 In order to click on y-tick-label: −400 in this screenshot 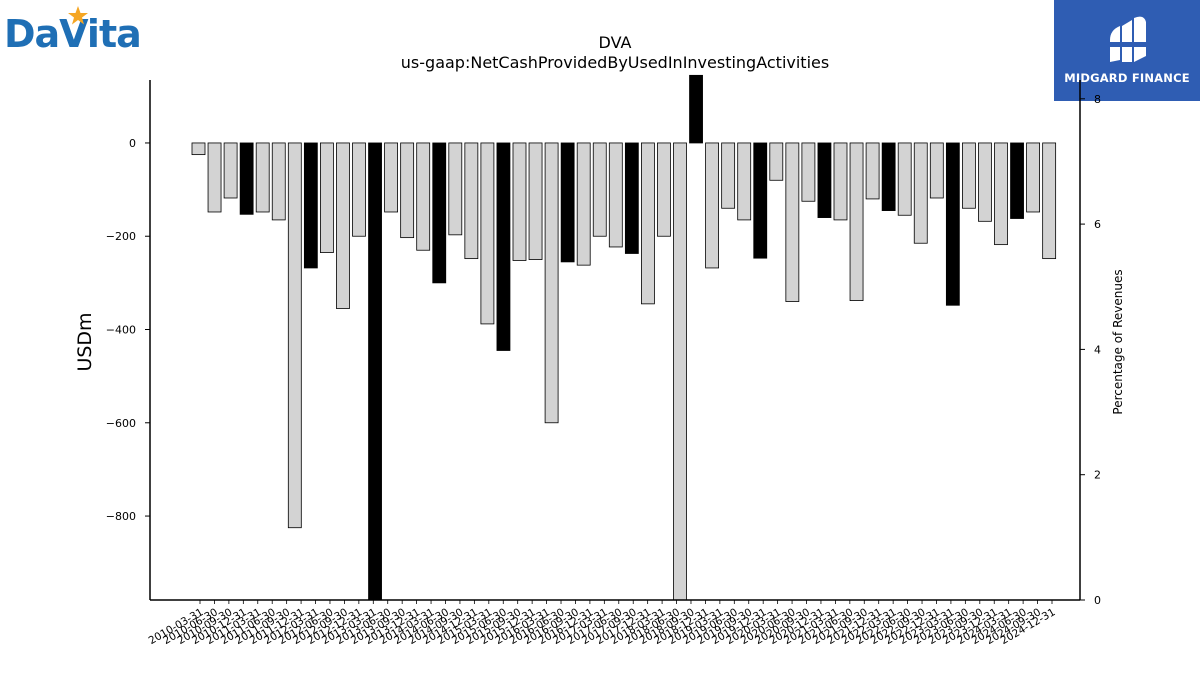, I will do `click(121, 330)`.